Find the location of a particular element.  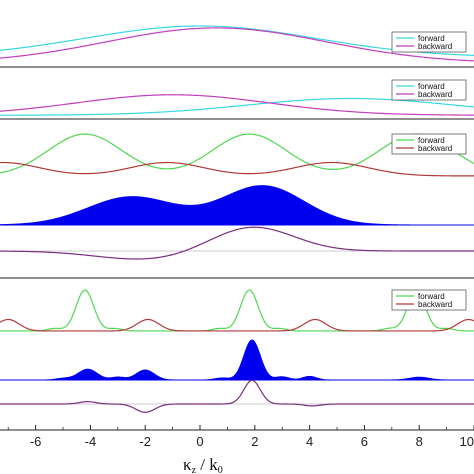

panel-3-series-backward is located at coordinates (237, 169).